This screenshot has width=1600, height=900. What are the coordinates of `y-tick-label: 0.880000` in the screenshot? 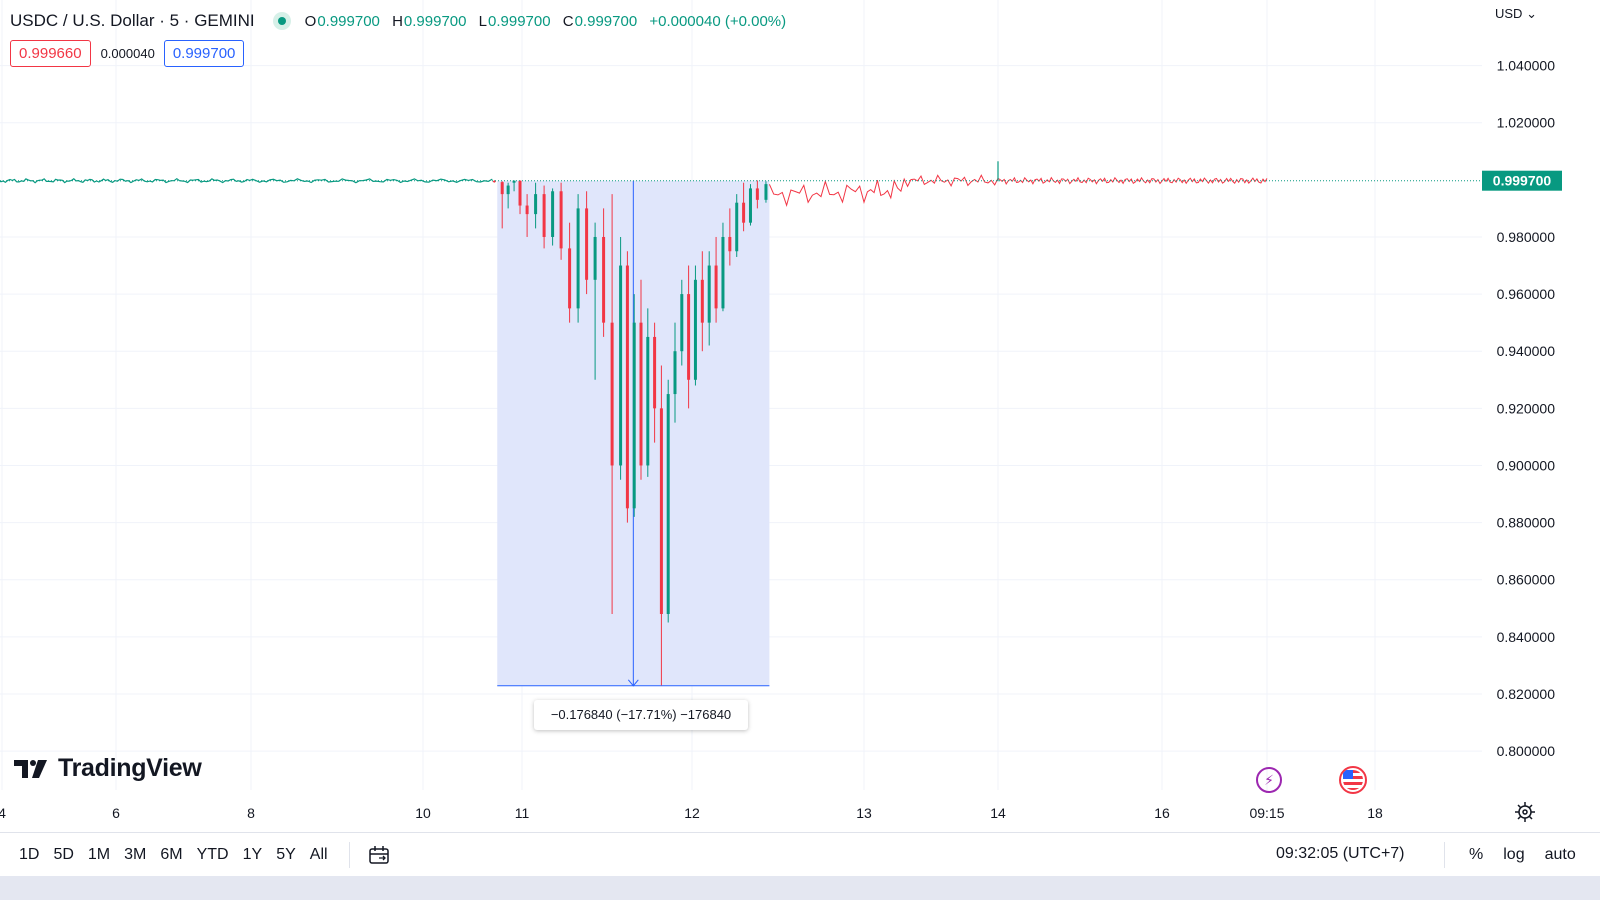 It's located at (1526, 523).